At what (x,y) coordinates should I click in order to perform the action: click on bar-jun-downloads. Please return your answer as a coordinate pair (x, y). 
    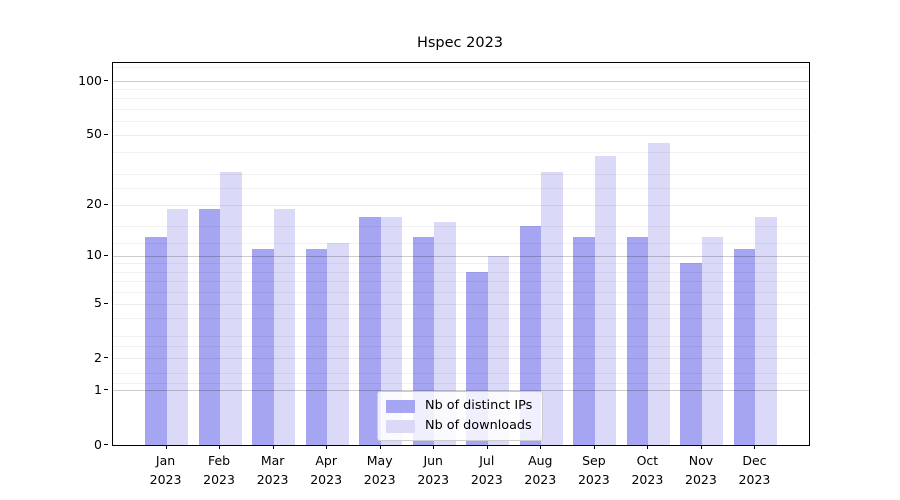
    Looking at the image, I should click on (445, 333).